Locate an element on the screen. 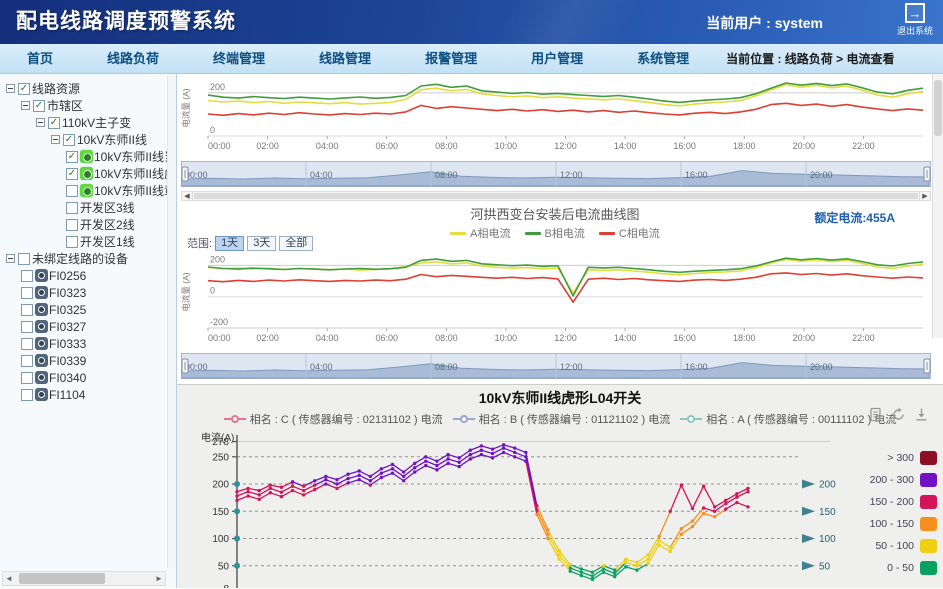  range-button-全部: 全部 is located at coordinates (296, 243).